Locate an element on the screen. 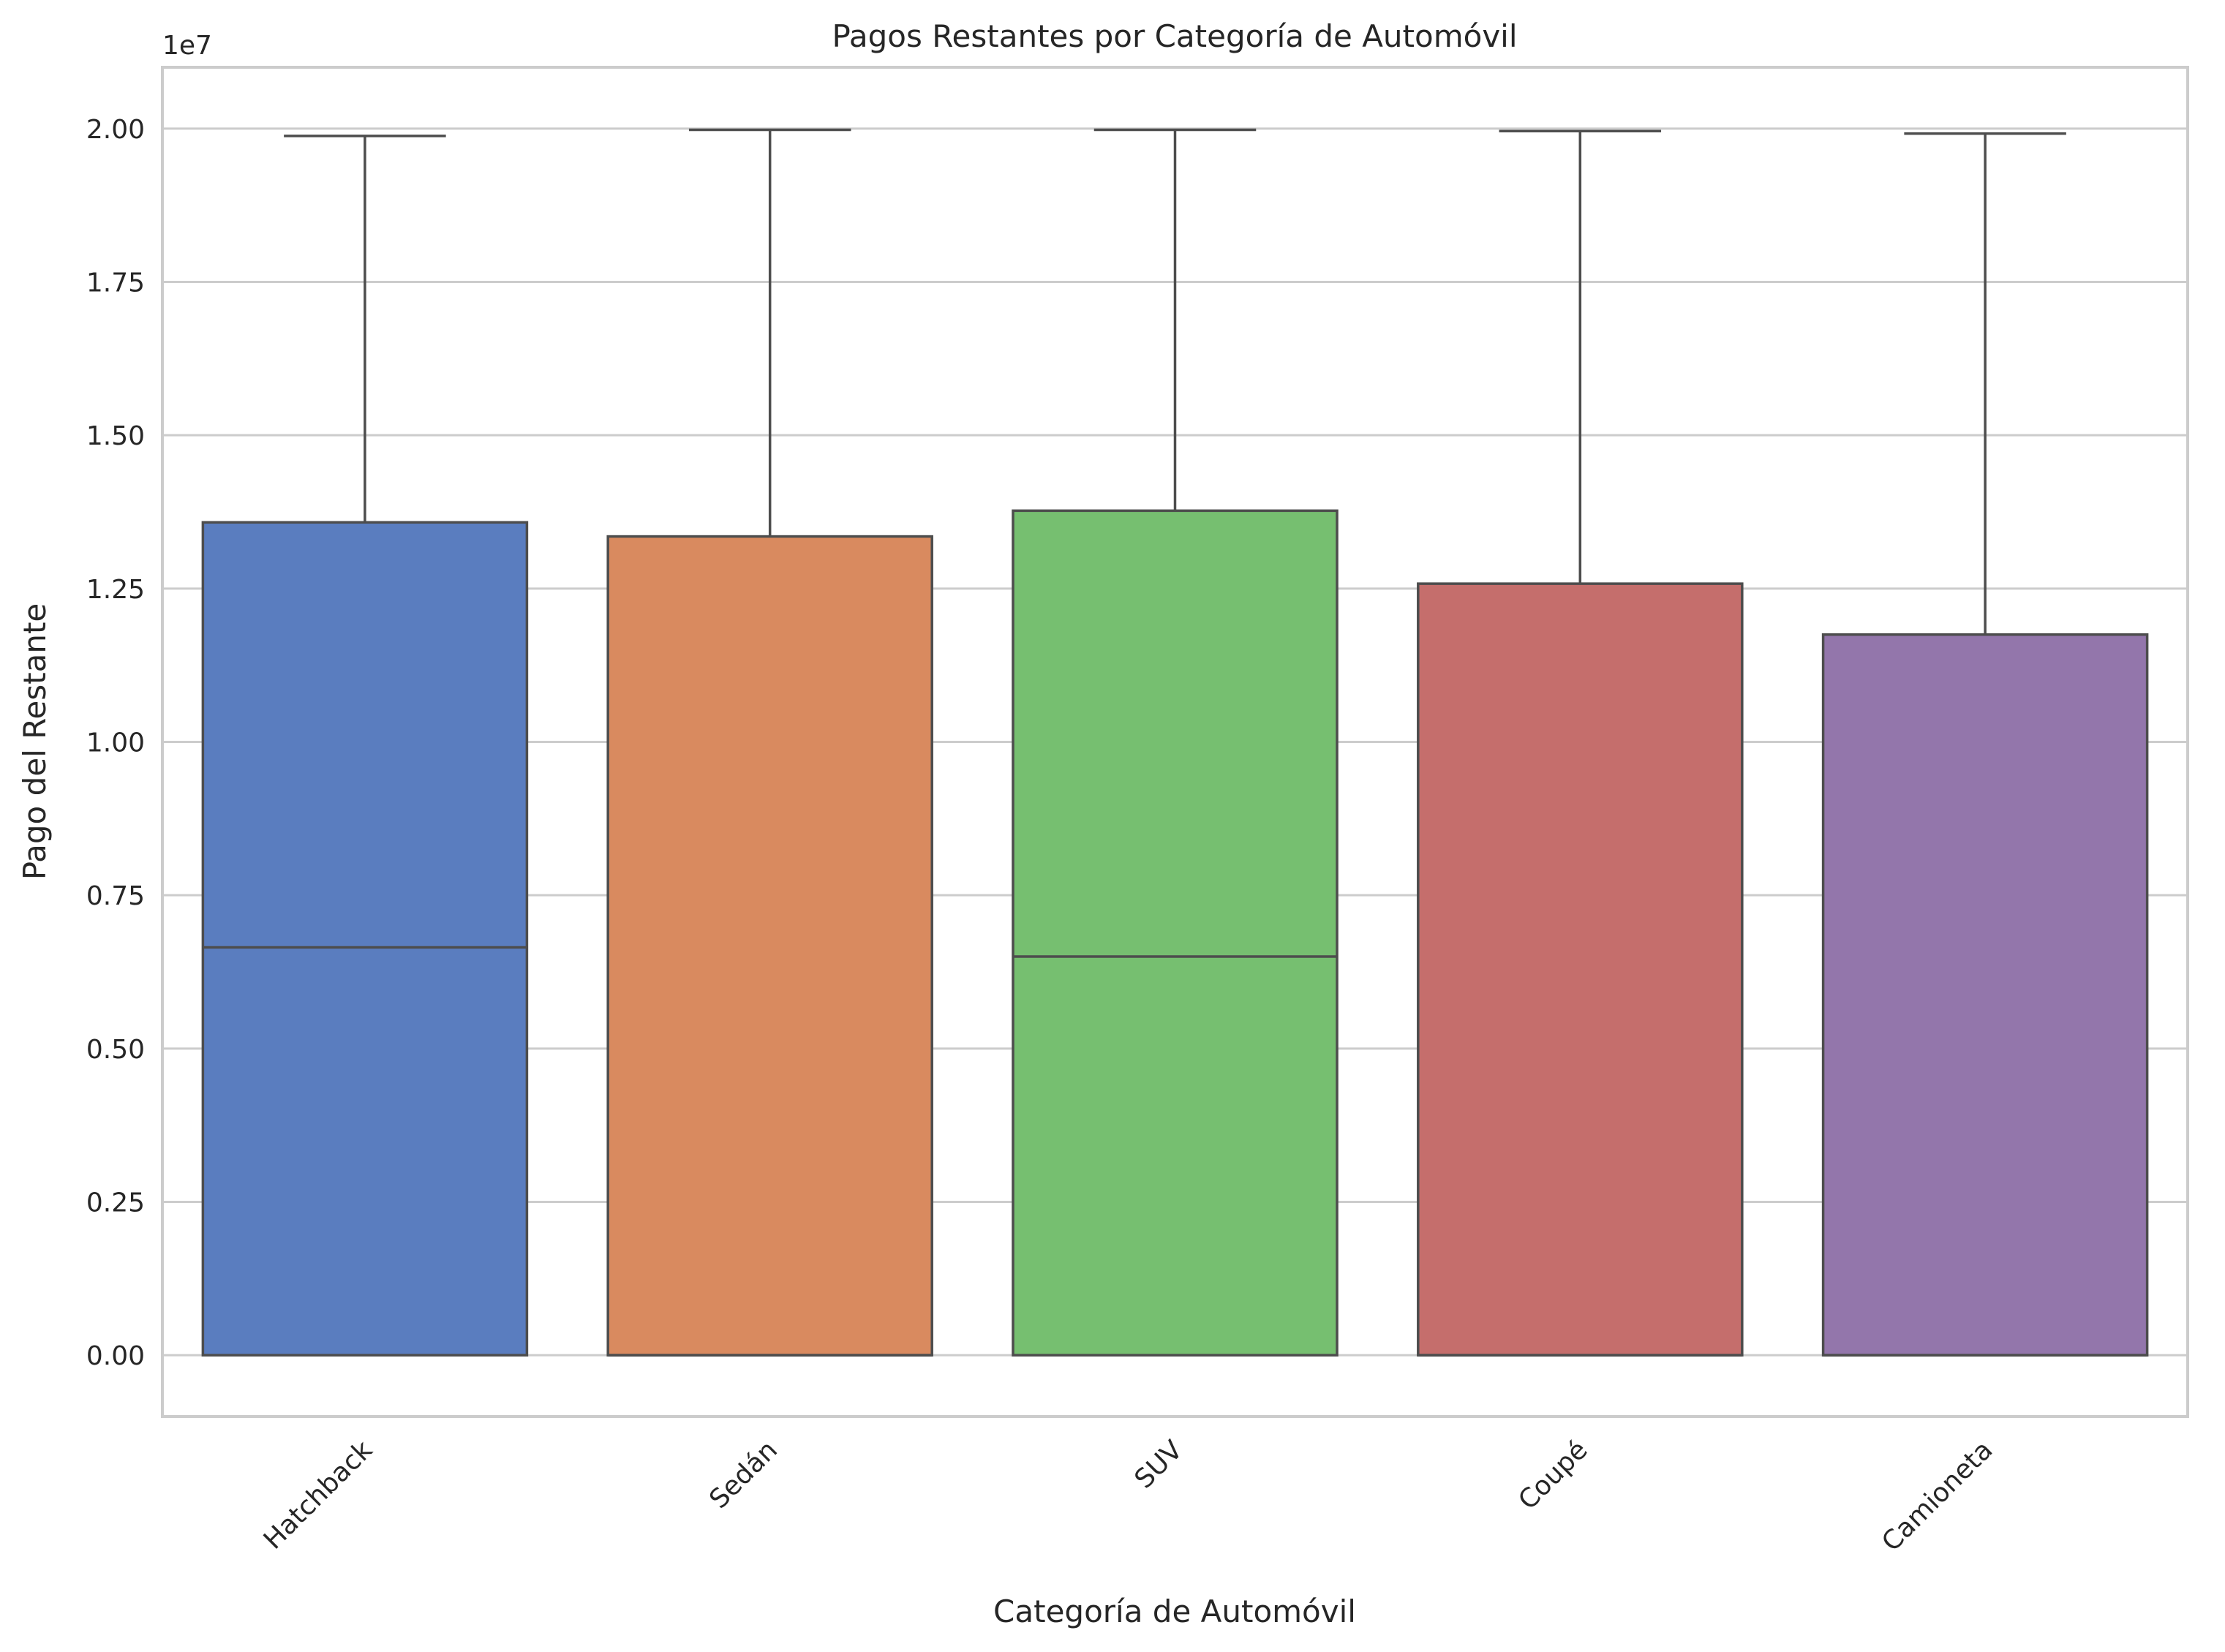 The image size is (2225, 1652). y-tick-label: 1.00 is located at coordinates (116, 743).